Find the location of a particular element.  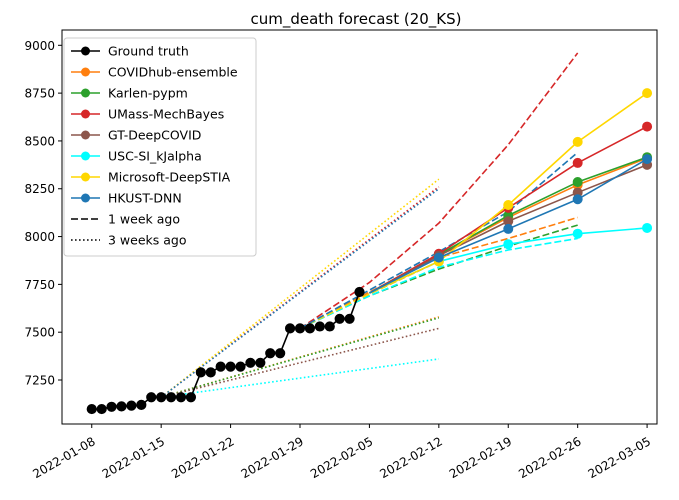

legend-label: COVIDhub-ensemble is located at coordinates (173, 72).